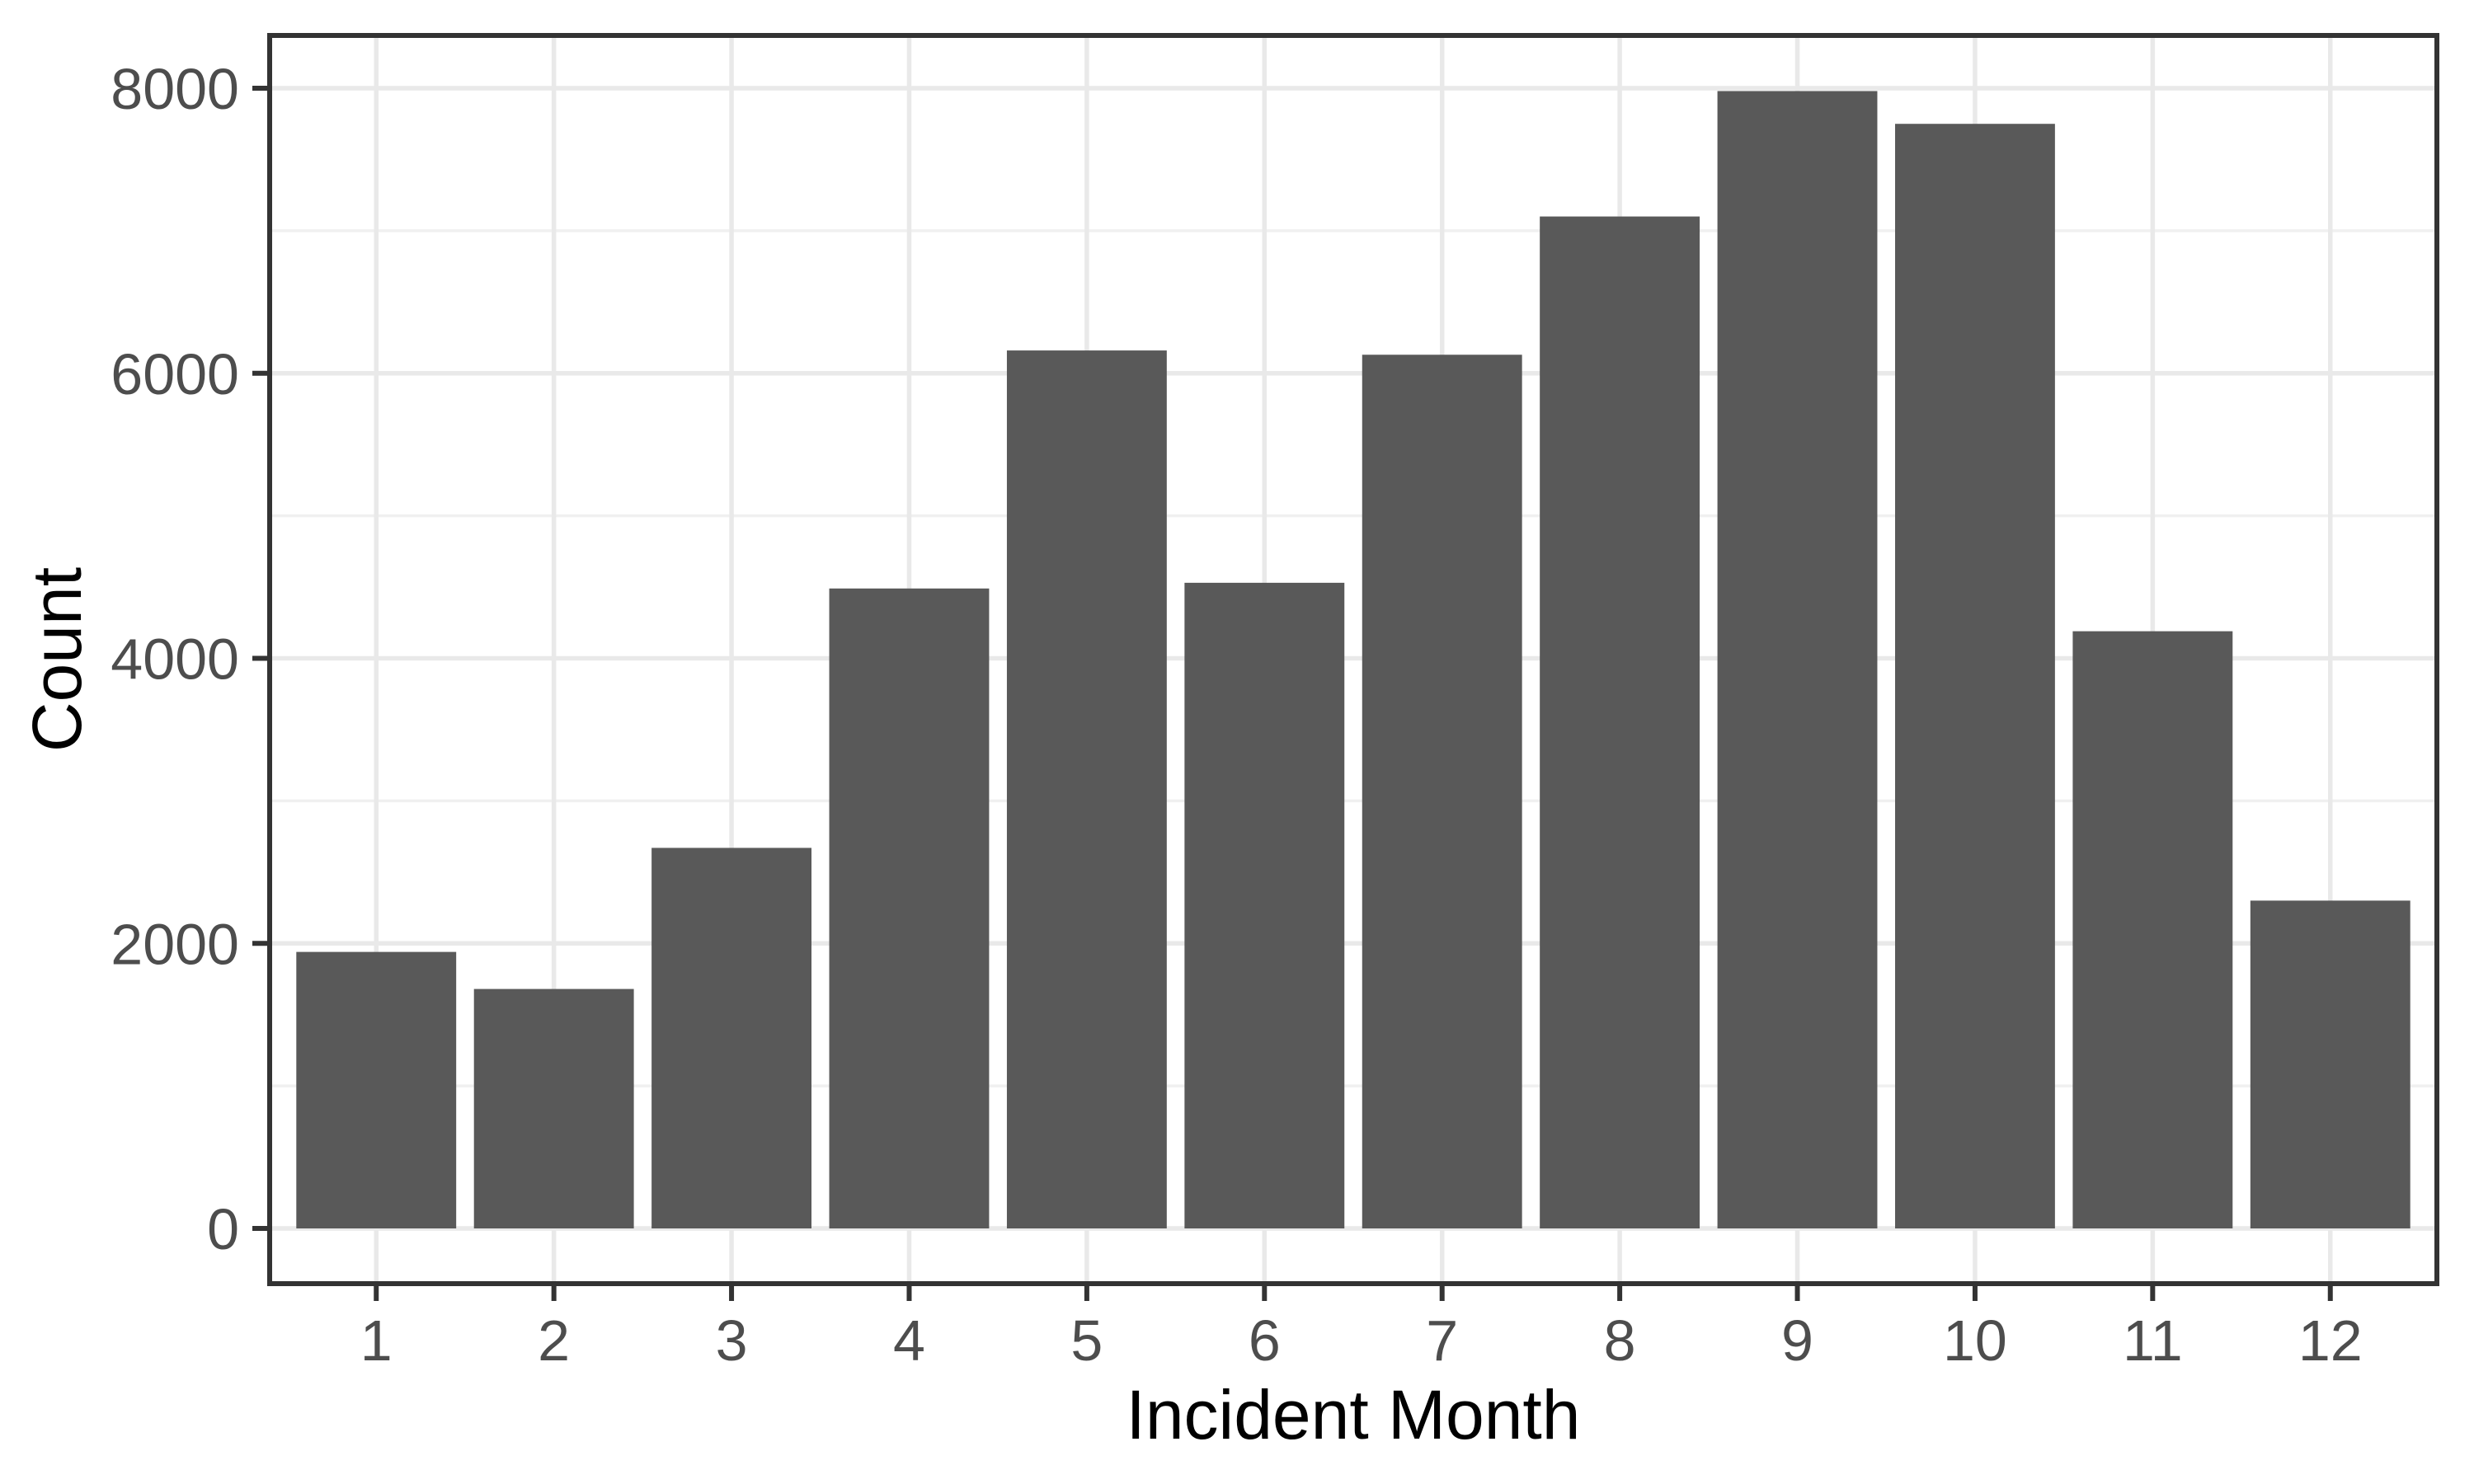  Describe the element at coordinates (732, 1340) in the screenshot. I see `x-tick-label: 3` at that location.